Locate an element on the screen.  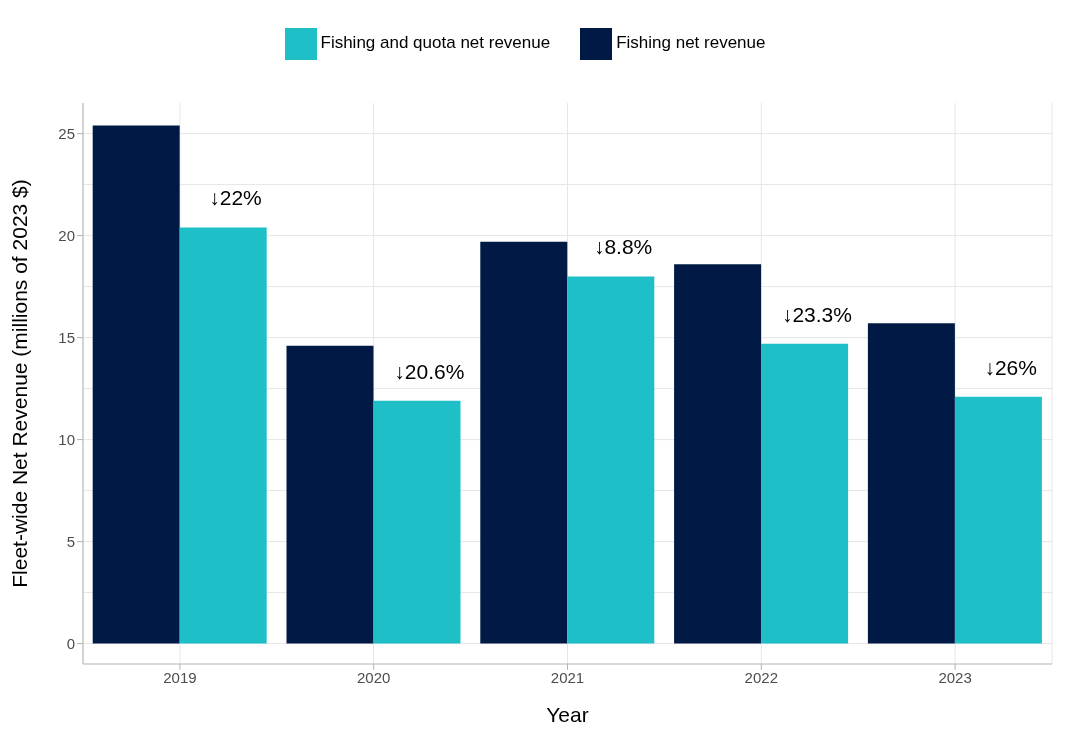
annotation: ↓23.3% is located at coordinates (816, 314).